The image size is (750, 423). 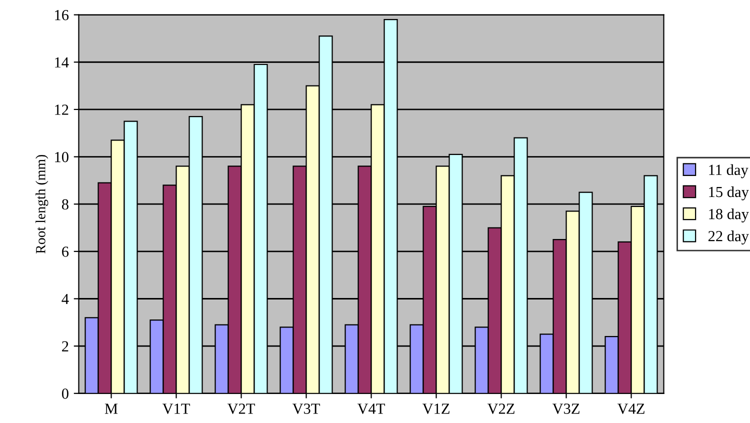 I want to click on legend-label: 11 day, so click(x=728, y=171).